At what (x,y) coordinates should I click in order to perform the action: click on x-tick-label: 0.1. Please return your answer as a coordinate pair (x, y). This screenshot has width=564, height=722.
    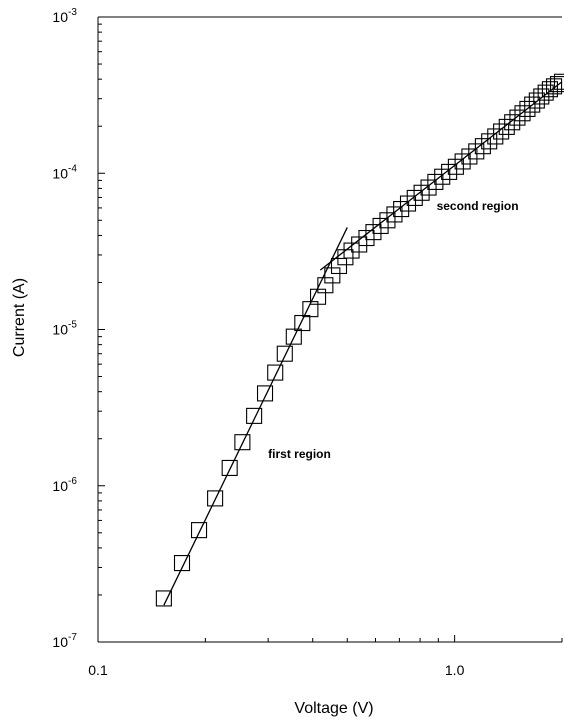
    Looking at the image, I should click on (98, 670).